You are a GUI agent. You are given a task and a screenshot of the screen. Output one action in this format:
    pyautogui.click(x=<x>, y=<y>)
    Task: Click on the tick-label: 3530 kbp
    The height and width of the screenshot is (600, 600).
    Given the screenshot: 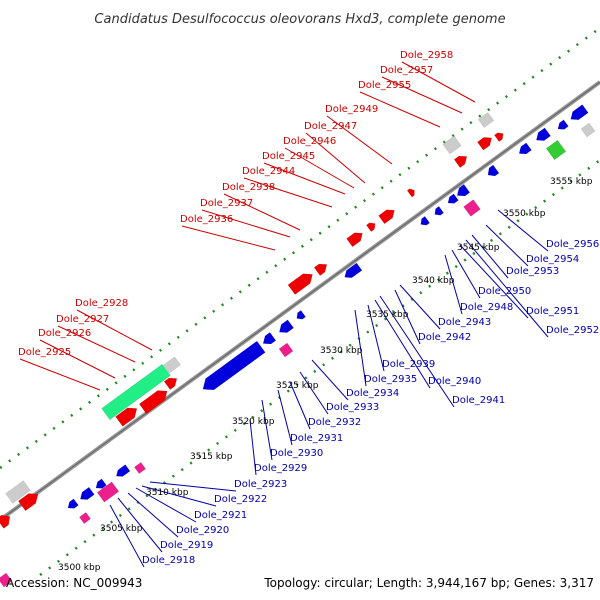 What is the action you would take?
    pyautogui.click(x=341, y=351)
    